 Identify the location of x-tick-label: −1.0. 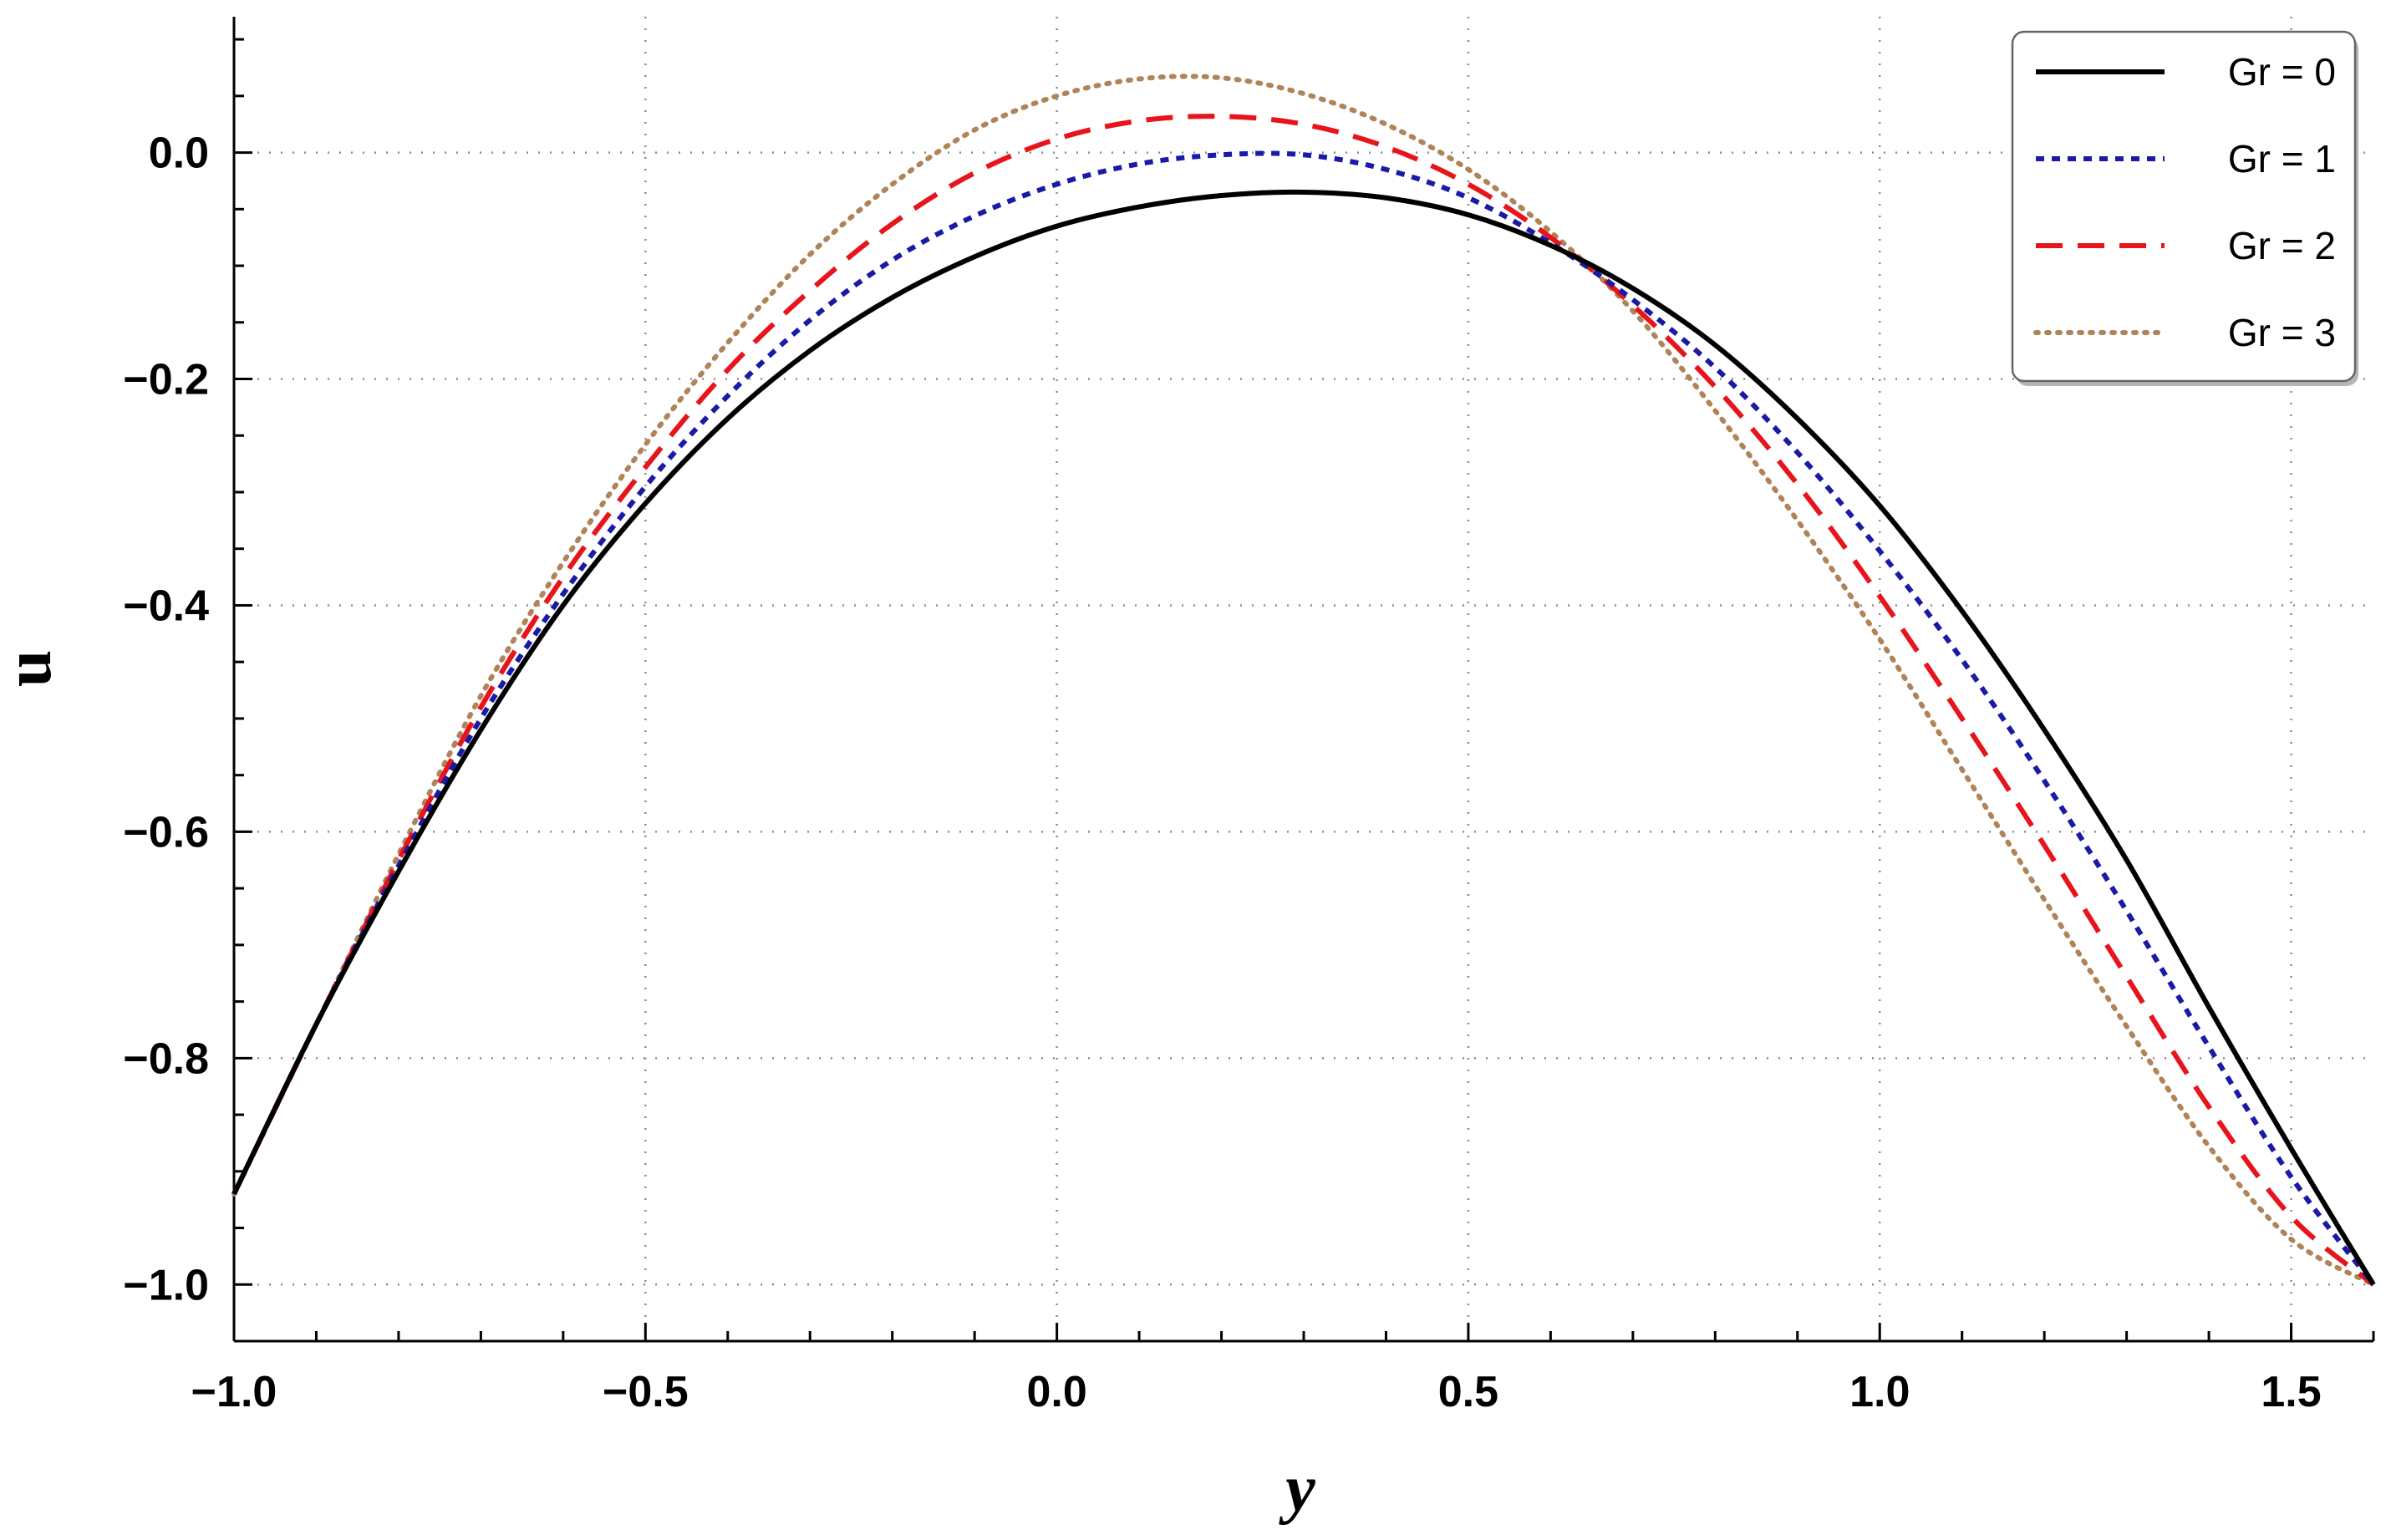
(234, 1392).